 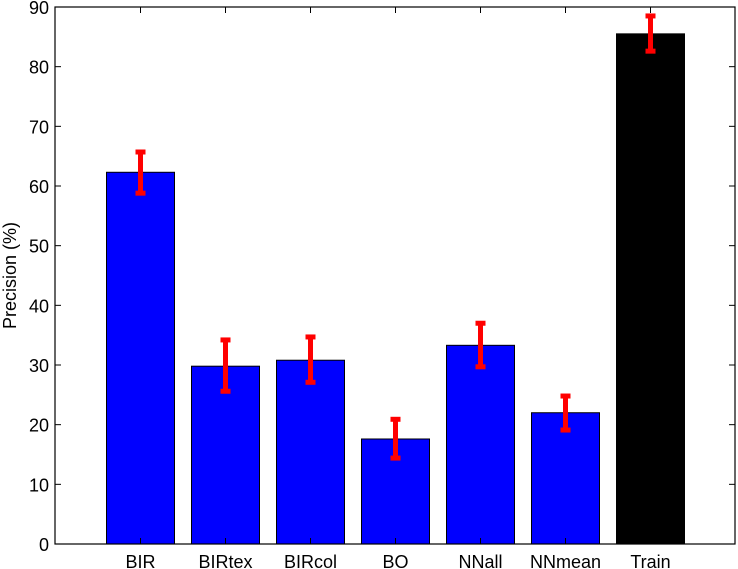 What do you see at coordinates (39, 68) in the screenshot?
I see `y-tick-label: 80` at bounding box center [39, 68].